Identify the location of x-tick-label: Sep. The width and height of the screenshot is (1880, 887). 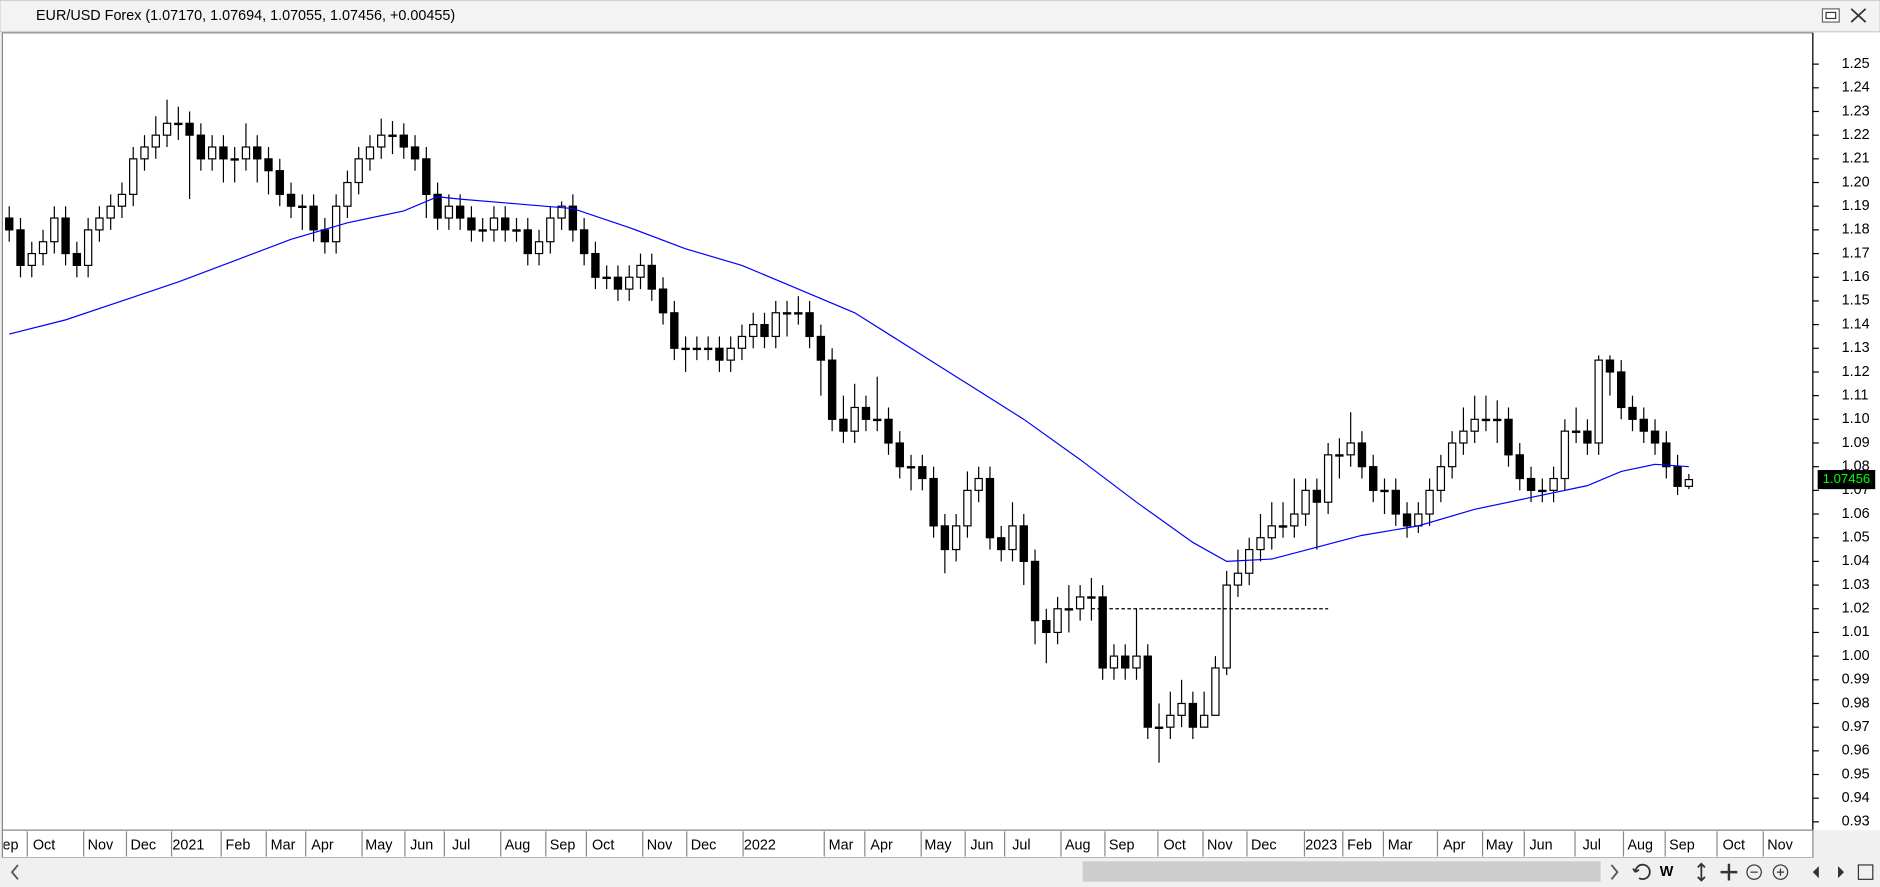
(1122, 846).